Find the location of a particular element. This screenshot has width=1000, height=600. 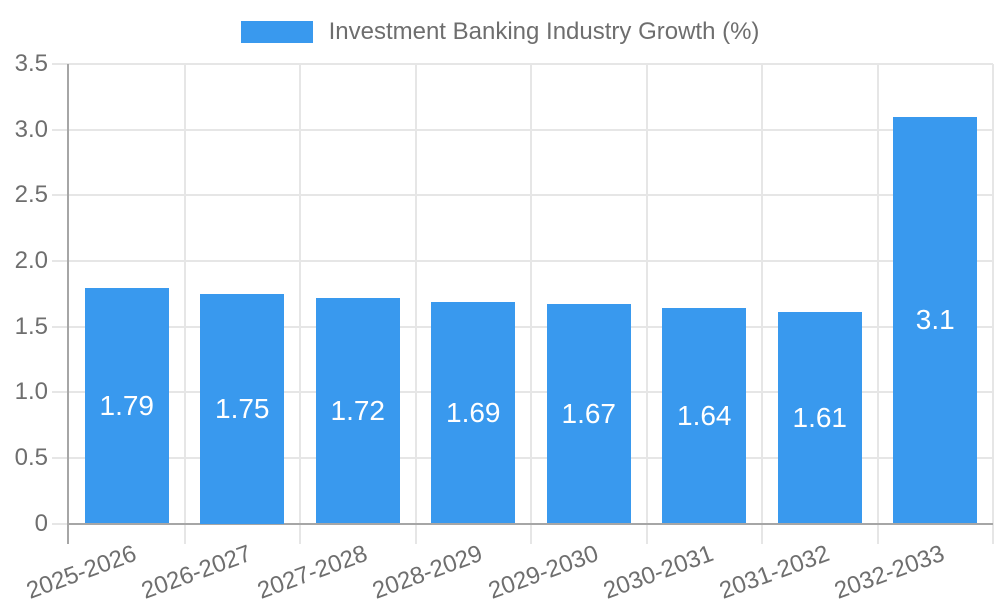

legend: Investment Banking Industry Growth (%) is located at coordinates (500, 32).